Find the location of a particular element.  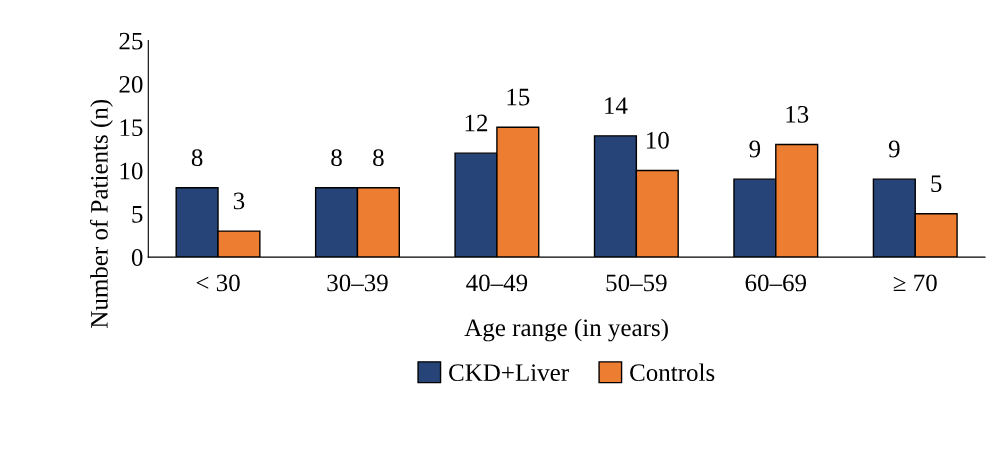

x-tick-label: 40–49 is located at coordinates (497, 283).